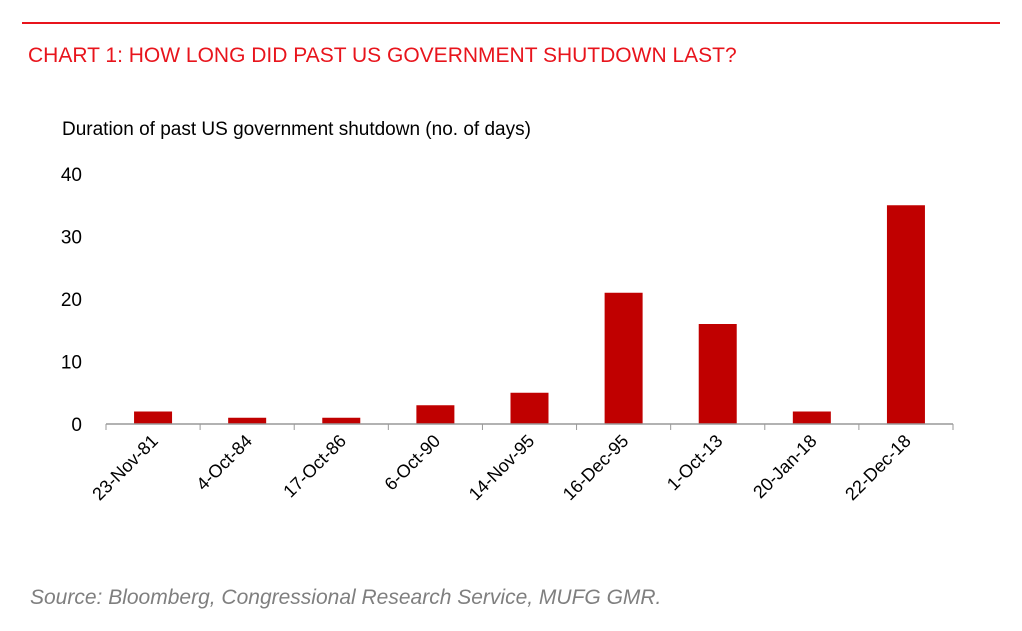 This screenshot has height=631, width=1022. Describe the element at coordinates (784, 466) in the screenshot. I see `x-tick-label: 20-Jan-18` at that location.